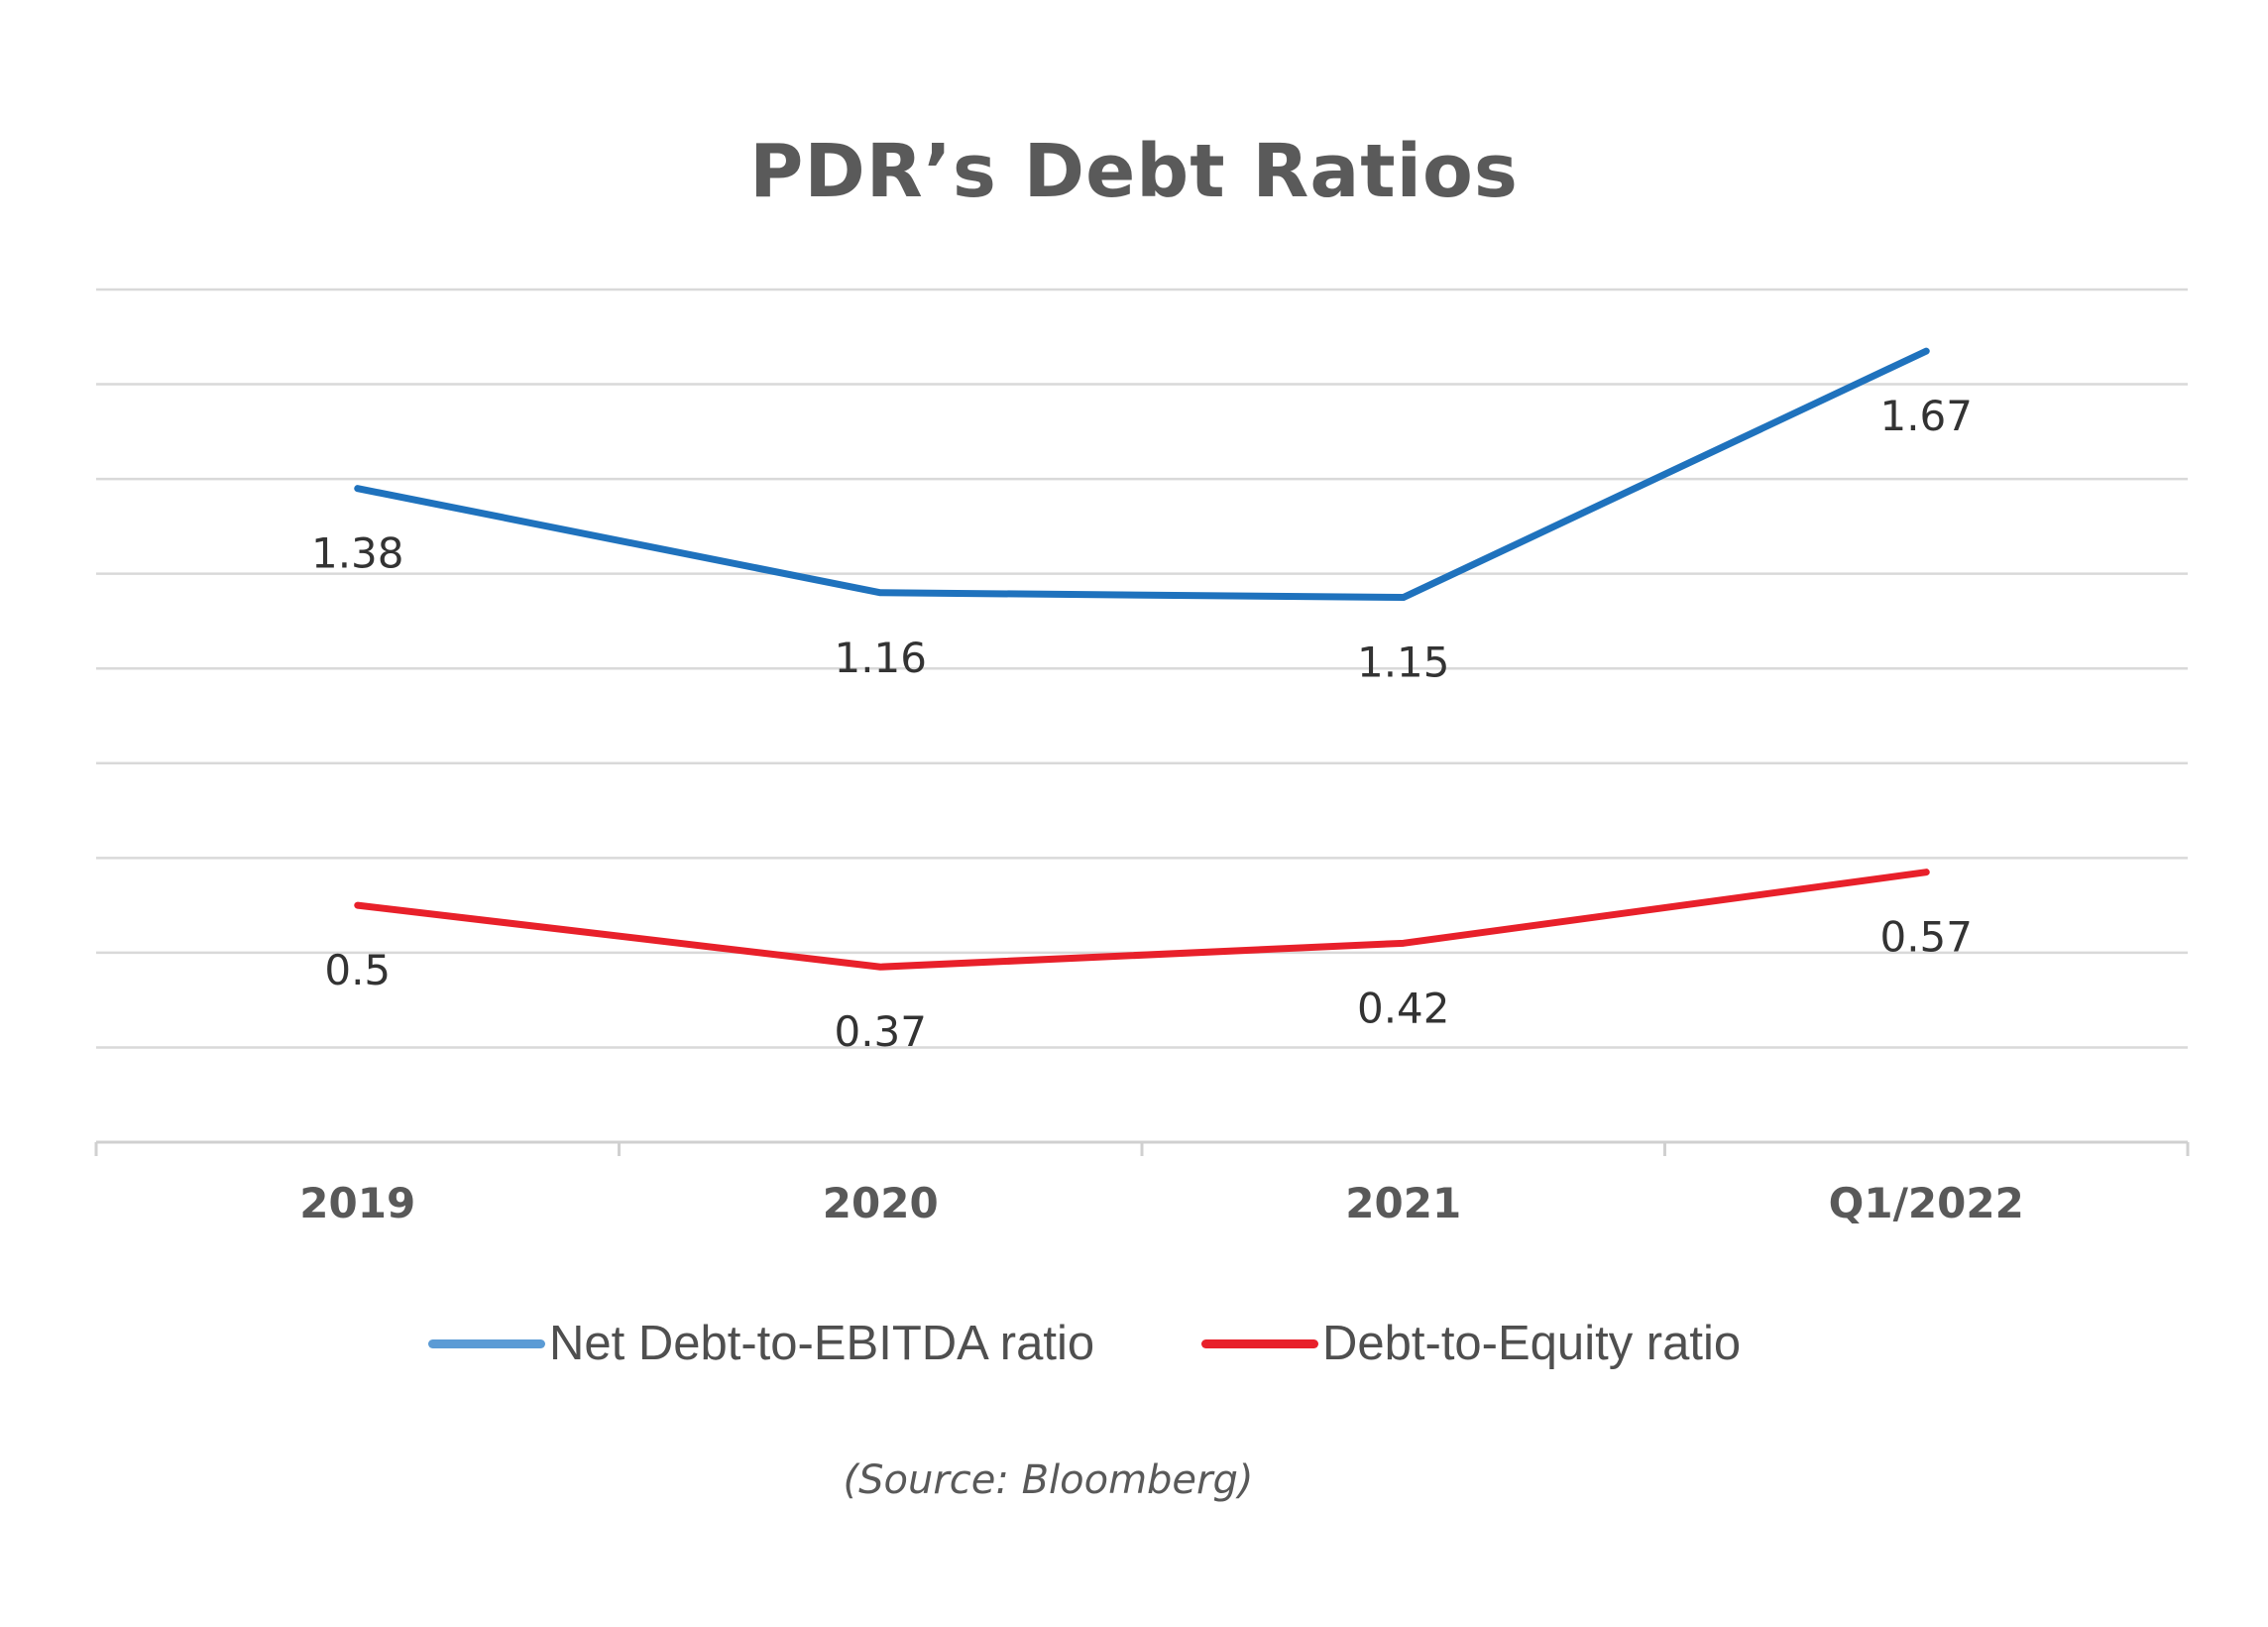 The image size is (2268, 1627). I want to click on legend-item-net-debt-to-ebitda: Net Debt-to-EBITDA ratio, so click(761, 1343).